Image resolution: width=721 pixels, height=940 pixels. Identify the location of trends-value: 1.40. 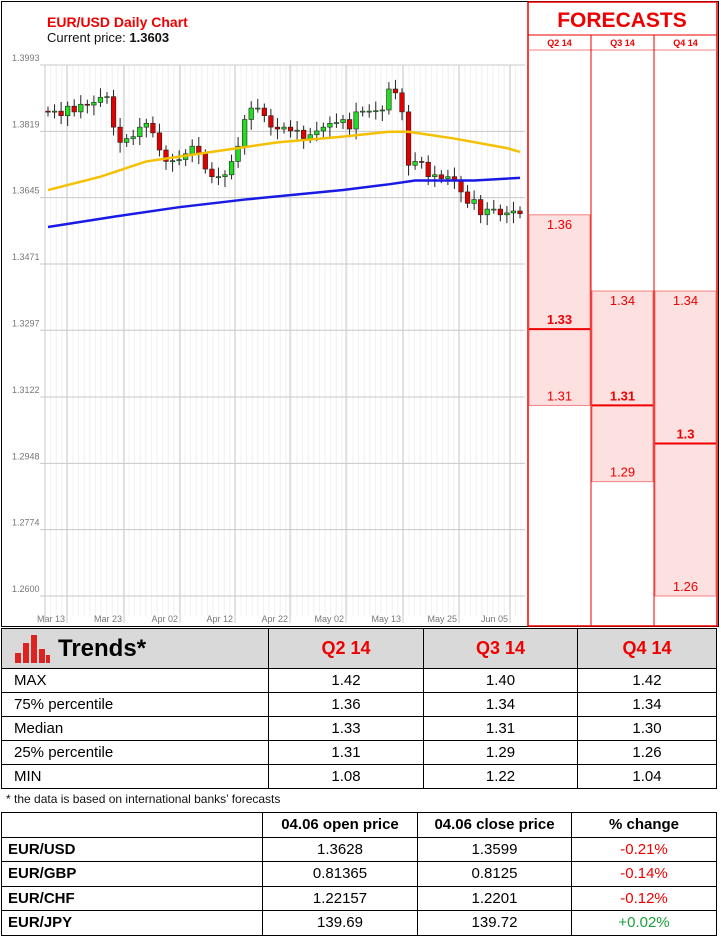
(500, 680).